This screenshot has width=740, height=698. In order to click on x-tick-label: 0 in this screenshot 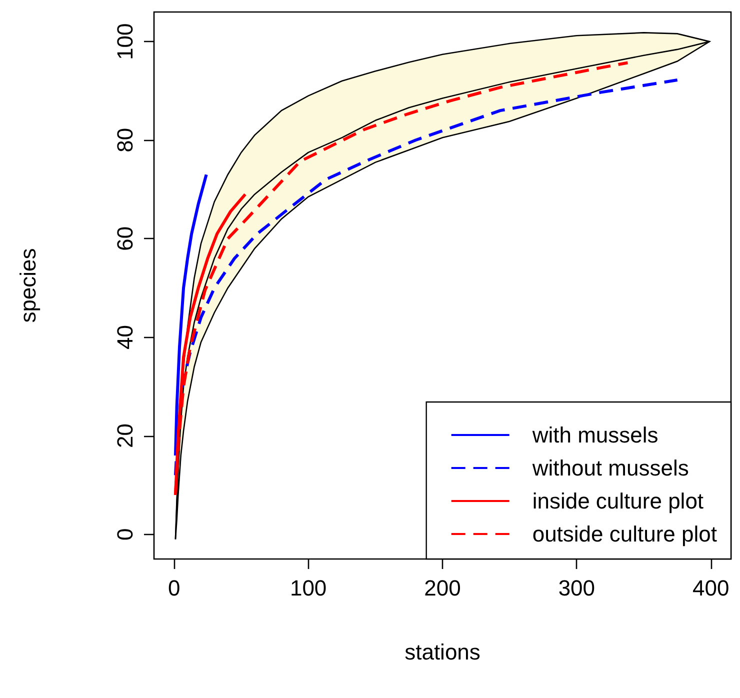, I will do `click(174, 588)`.